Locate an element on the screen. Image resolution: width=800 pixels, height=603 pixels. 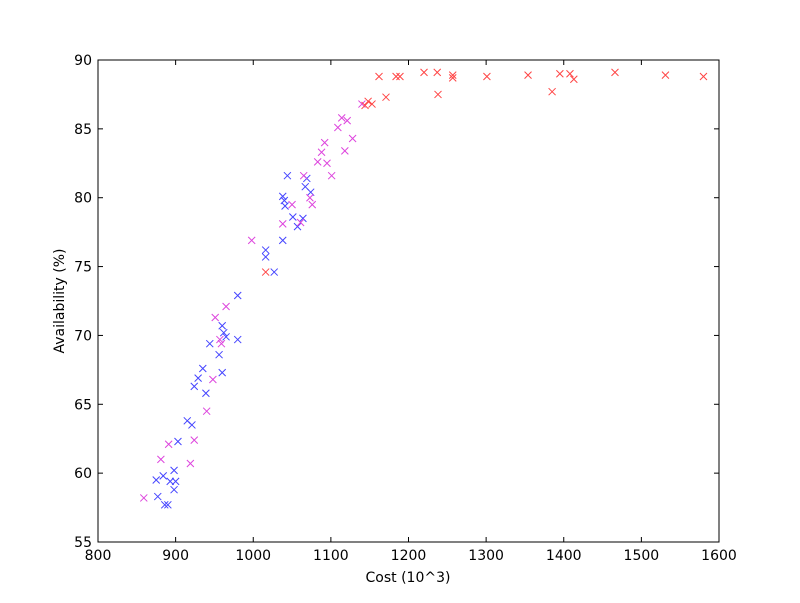
x-tick-label: 1400 is located at coordinates (564, 556).